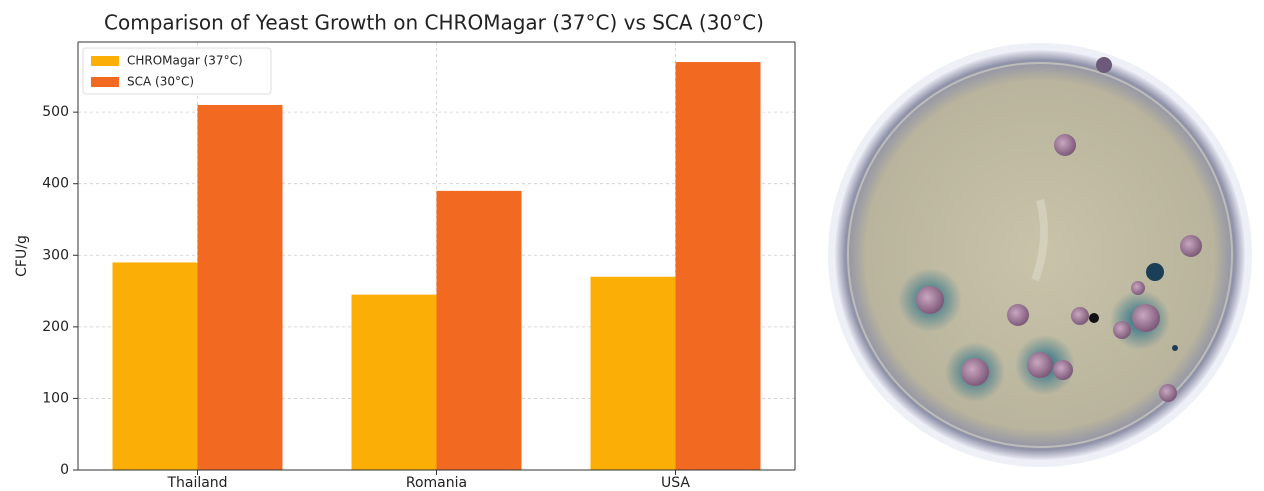 The width and height of the screenshot is (1264, 491). Describe the element at coordinates (55, 112) in the screenshot. I see `y-tick-label: 500` at that location.